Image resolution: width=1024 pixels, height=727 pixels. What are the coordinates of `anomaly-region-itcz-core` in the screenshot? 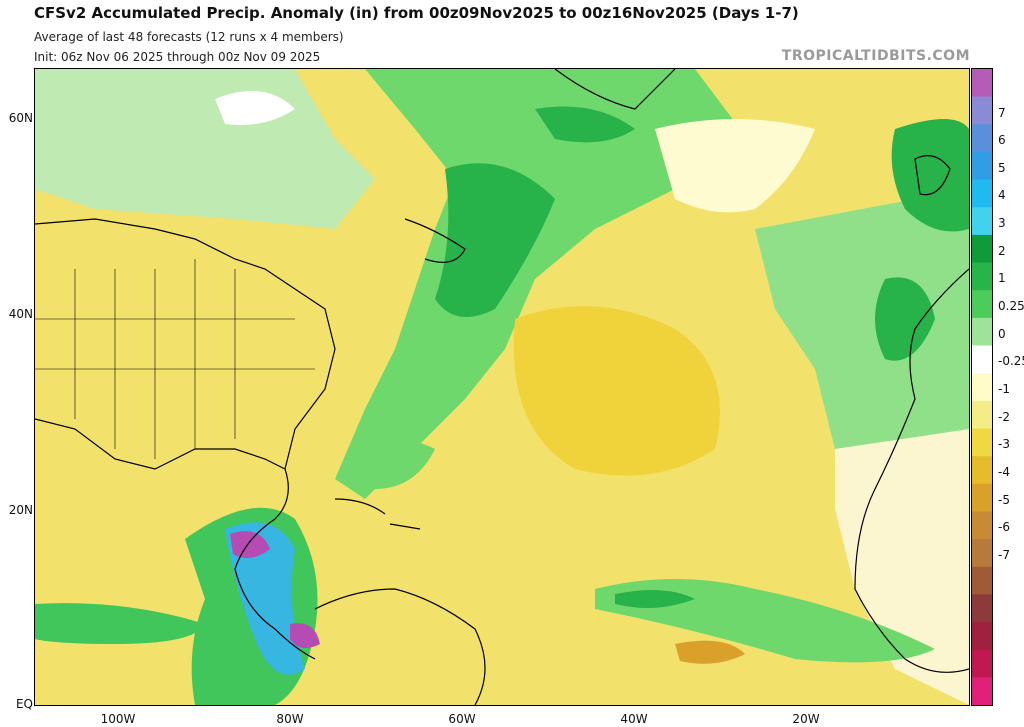 It's located at (655, 599).